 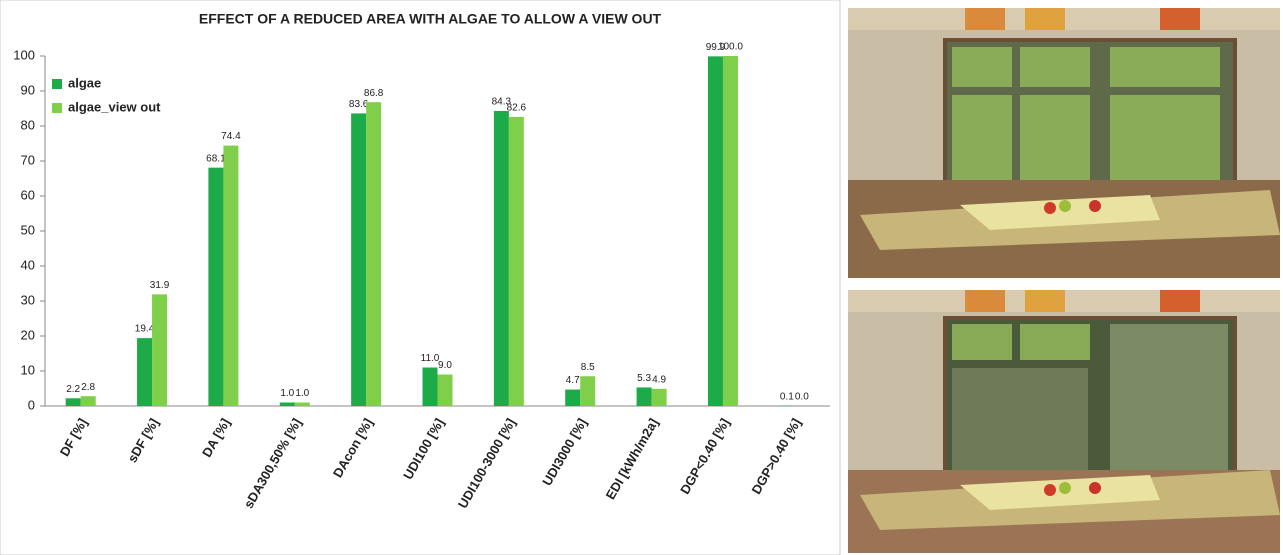 I want to click on value-label: 2.2, so click(x=73, y=389).